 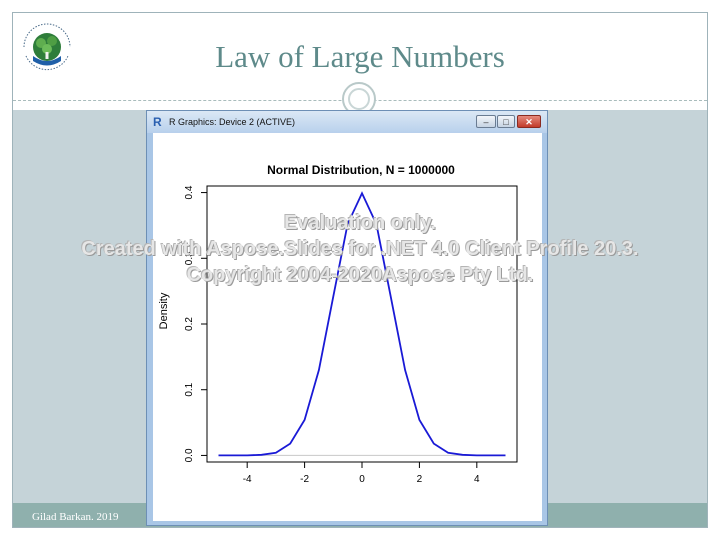 I want to click on chart-title: Normal Distribution, N = 1000000, so click(x=361, y=170).